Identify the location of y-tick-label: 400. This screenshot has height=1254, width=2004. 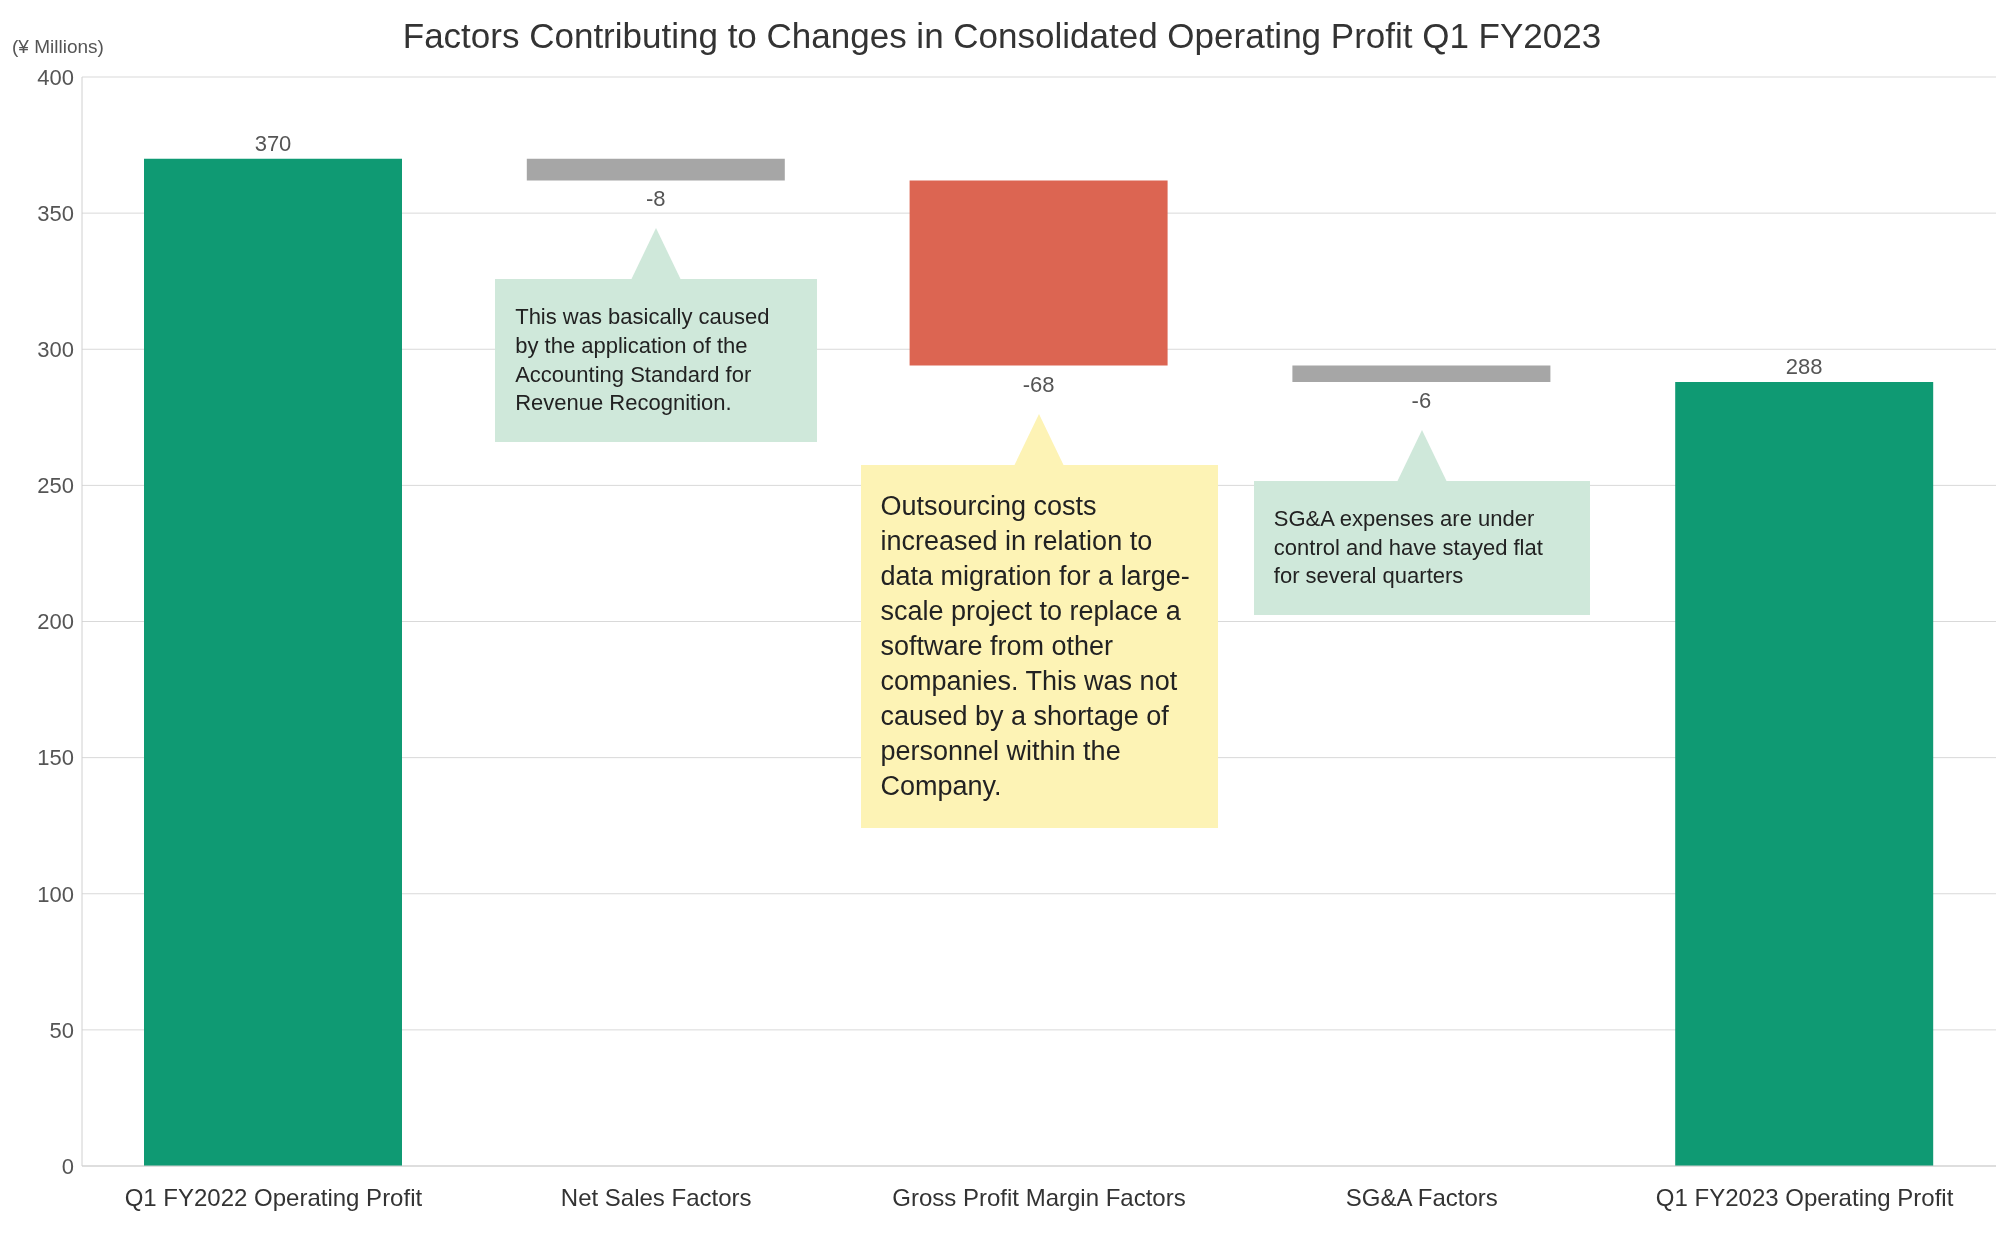
(55, 77).